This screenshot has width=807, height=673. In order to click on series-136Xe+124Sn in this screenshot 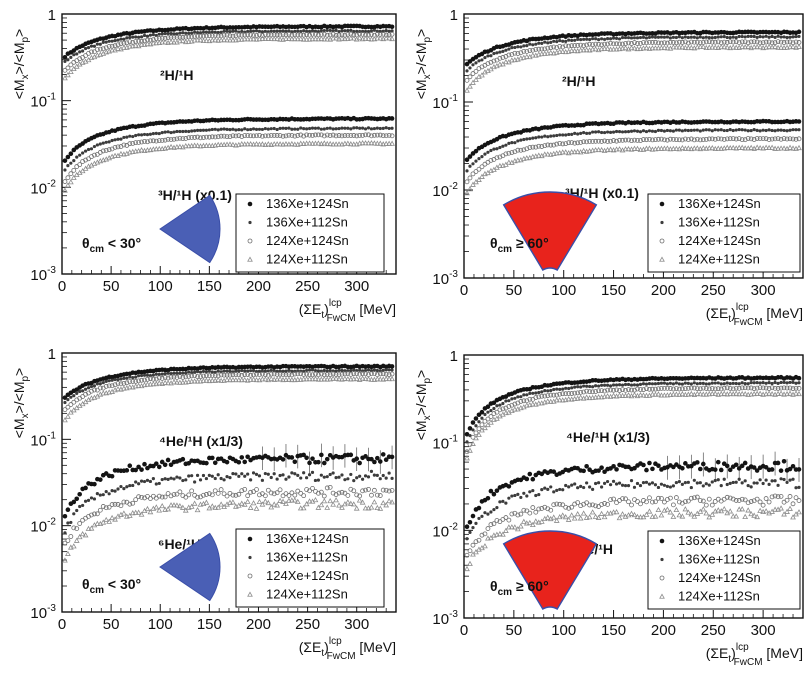, I will do `click(633, 490)`.